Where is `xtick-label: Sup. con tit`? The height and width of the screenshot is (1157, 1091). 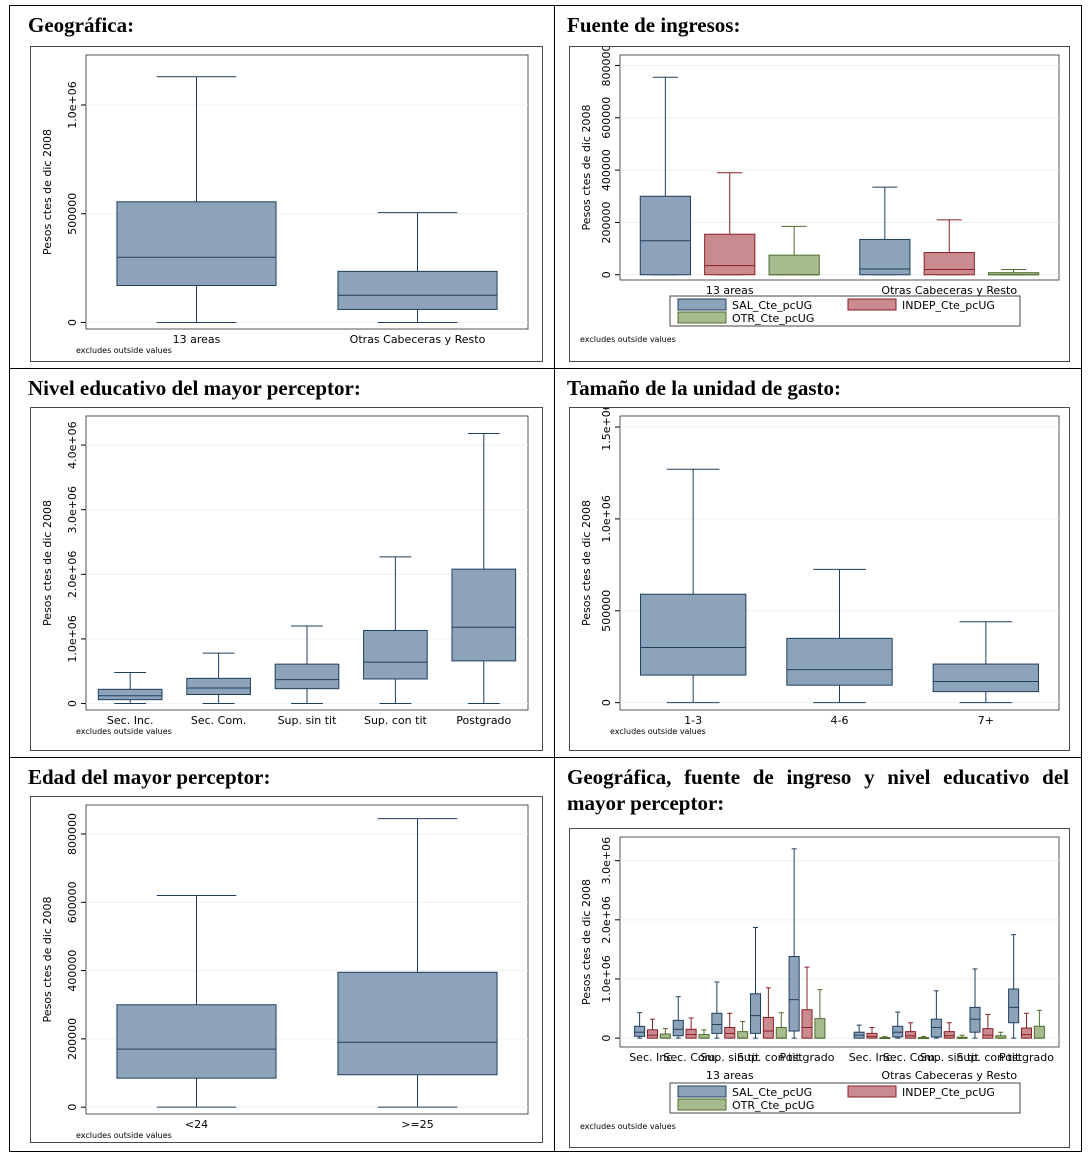
xtick-label: Sup. con tit is located at coordinates (396, 720).